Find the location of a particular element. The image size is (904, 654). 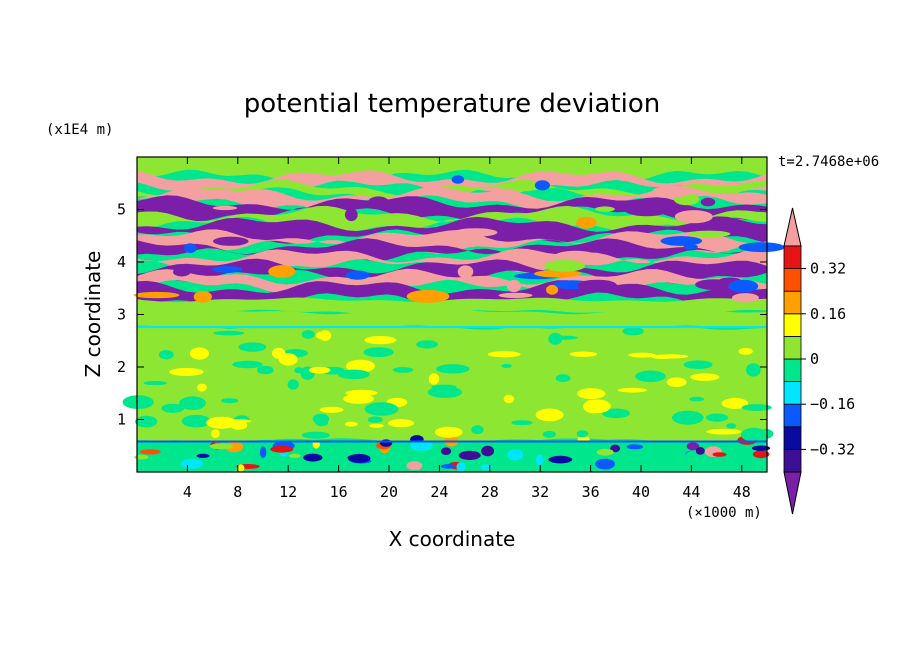

y-axis-label: Z coordinate is located at coordinates (93, 314).